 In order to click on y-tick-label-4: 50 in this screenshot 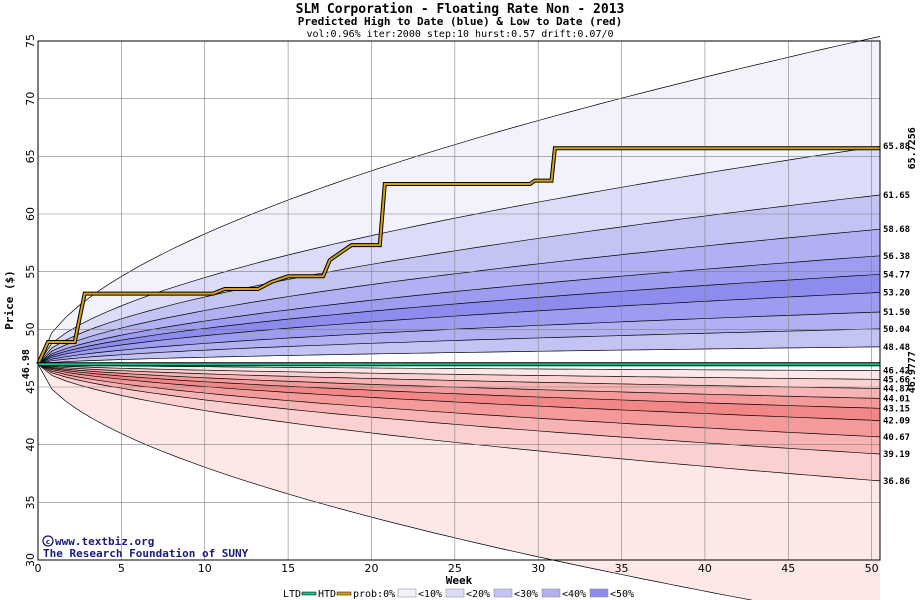, I will do `click(30, 329)`.